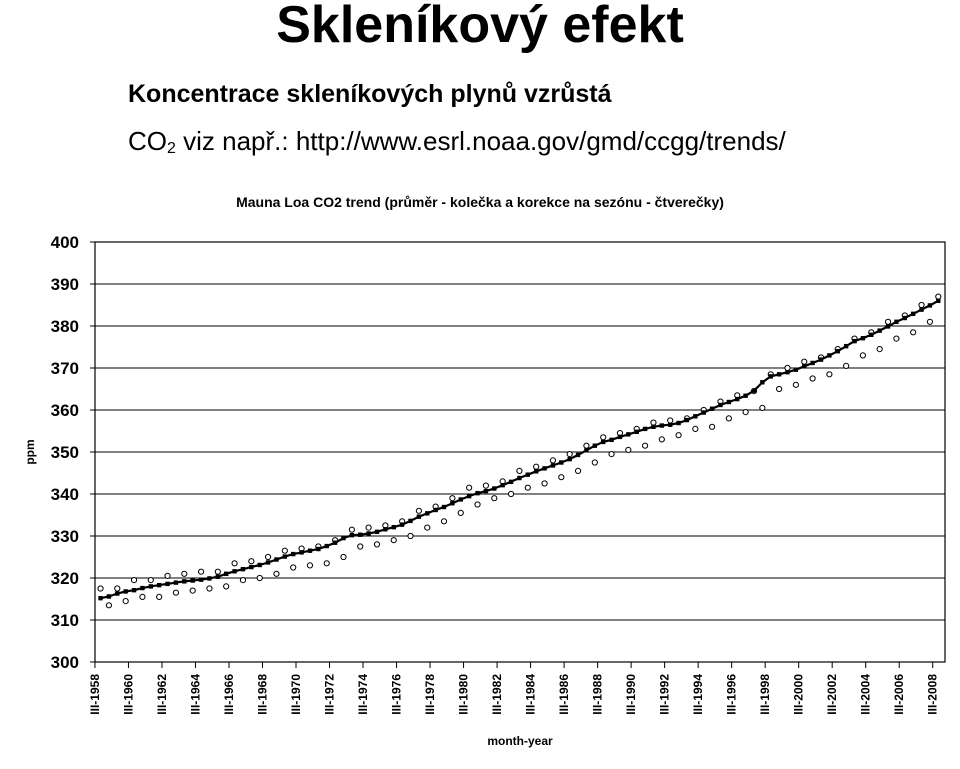  What do you see at coordinates (765, 694) in the screenshot?
I see `x-tick-label: III-1998` at bounding box center [765, 694].